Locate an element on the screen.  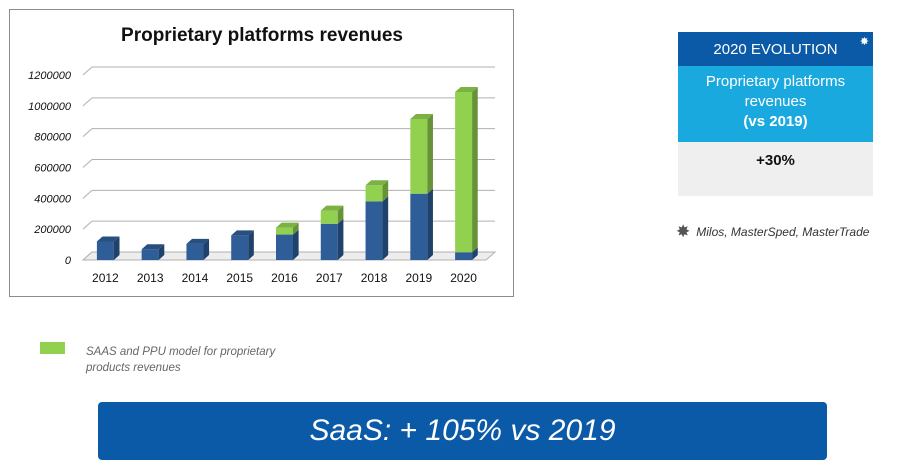
bar-2019-base is located at coordinates (421, 224).